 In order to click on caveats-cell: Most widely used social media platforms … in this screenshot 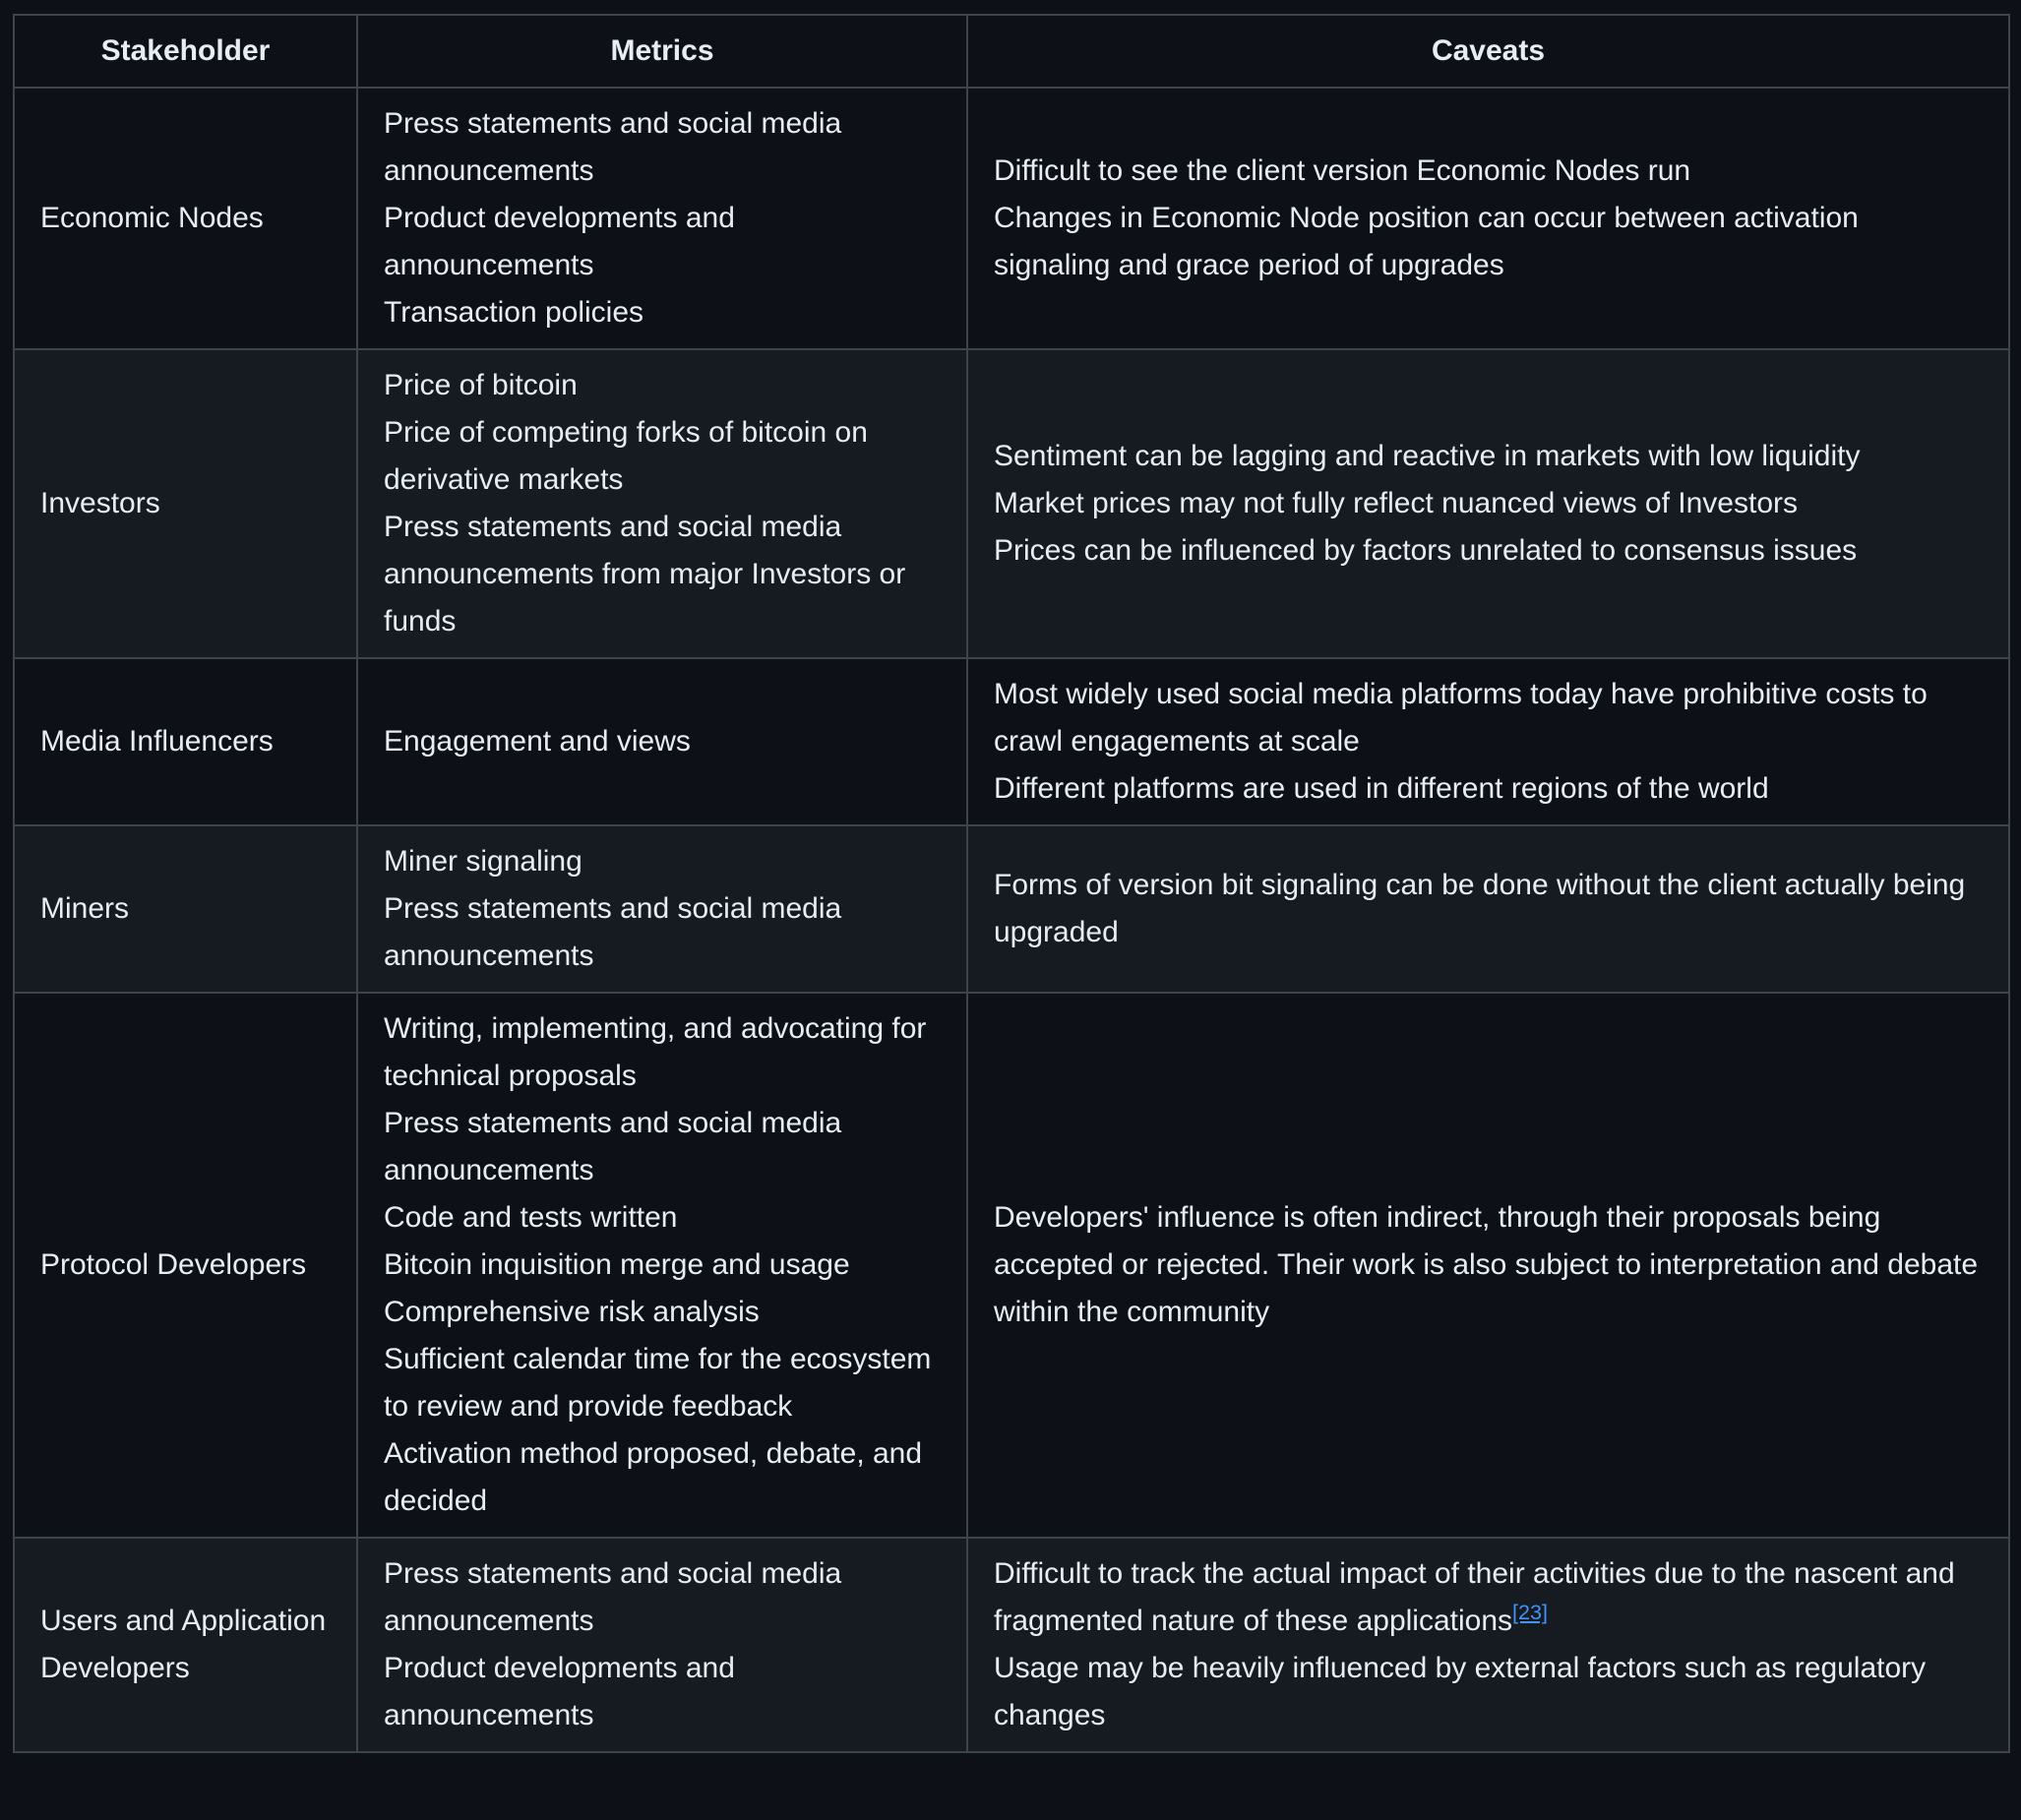, I will do `click(1488, 741)`.